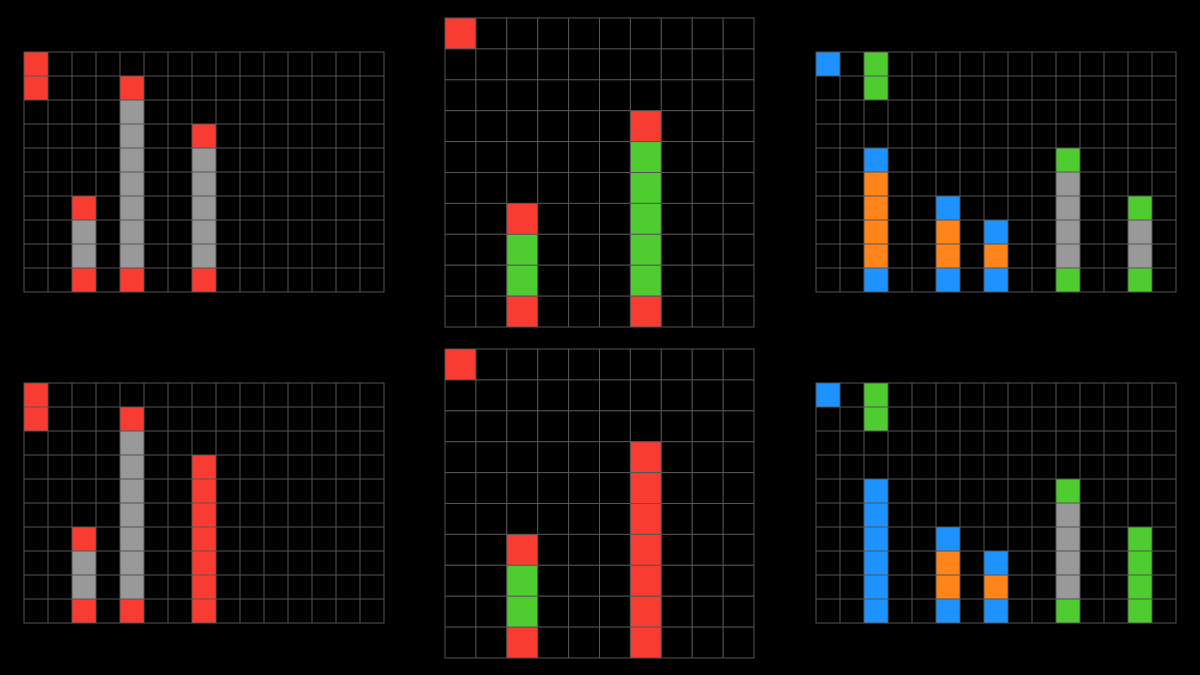 The width and height of the screenshot is (1200, 675). I want to click on grid, so click(996, 503).